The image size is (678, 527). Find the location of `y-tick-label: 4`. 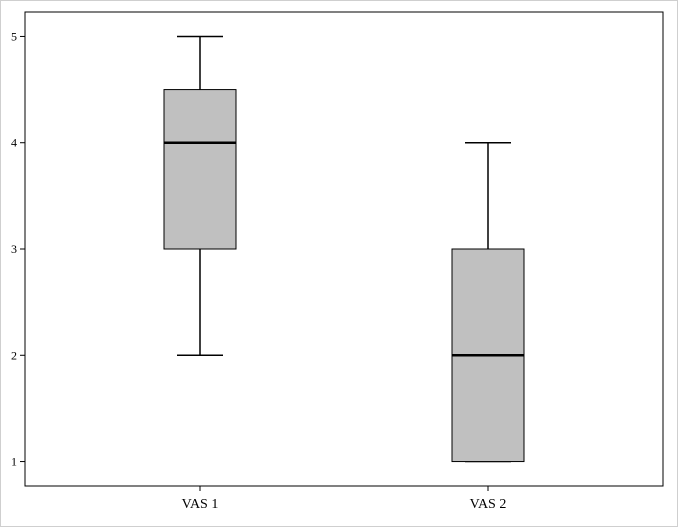

y-tick-label: 4 is located at coordinates (14, 143).